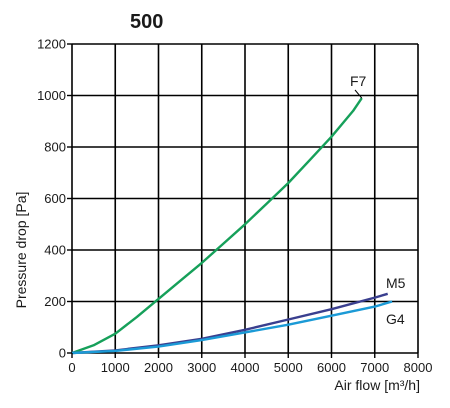  I want to click on y-tick-label: 200, so click(55, 301).